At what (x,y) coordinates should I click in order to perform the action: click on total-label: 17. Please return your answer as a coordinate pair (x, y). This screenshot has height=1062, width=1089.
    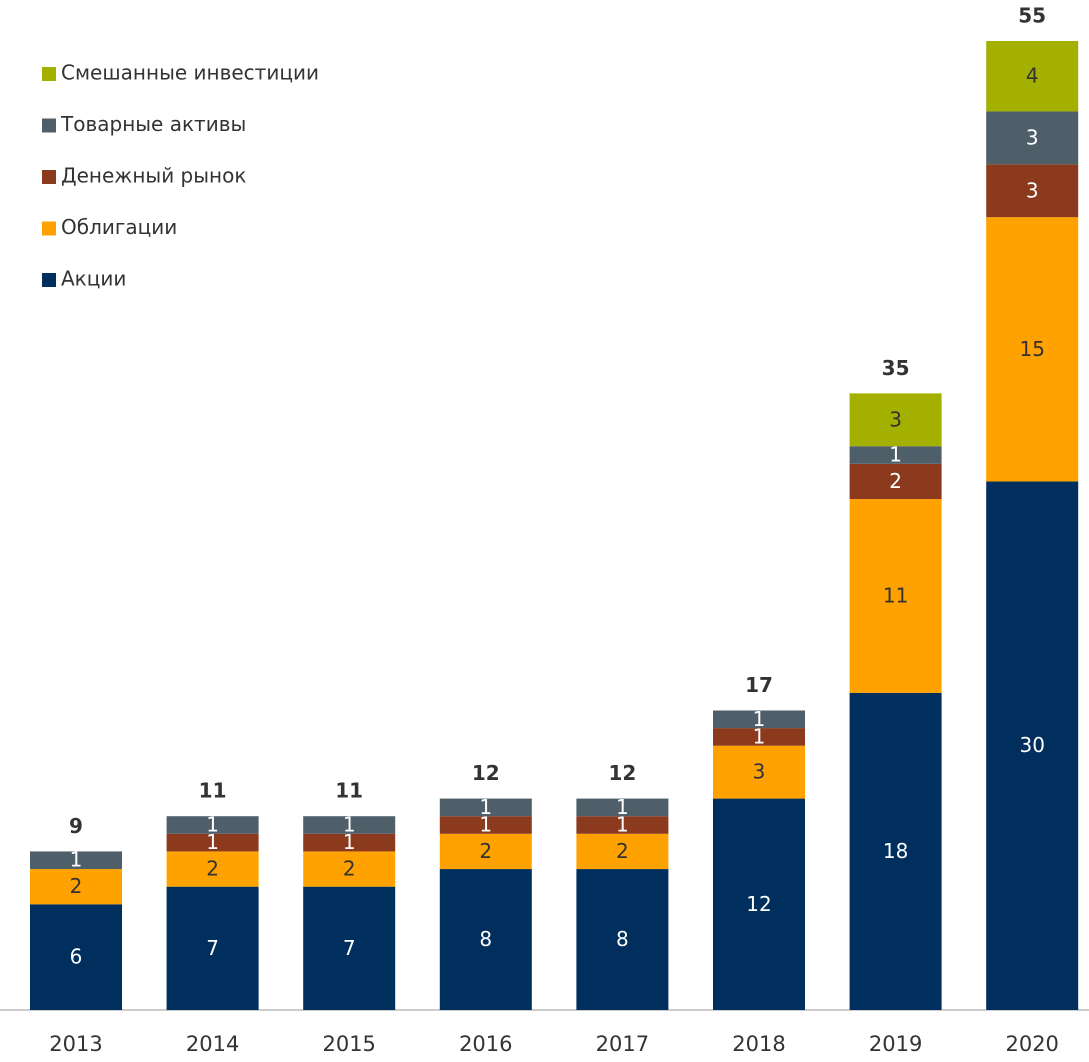
    Looking at the image, I should click on (759, 685).